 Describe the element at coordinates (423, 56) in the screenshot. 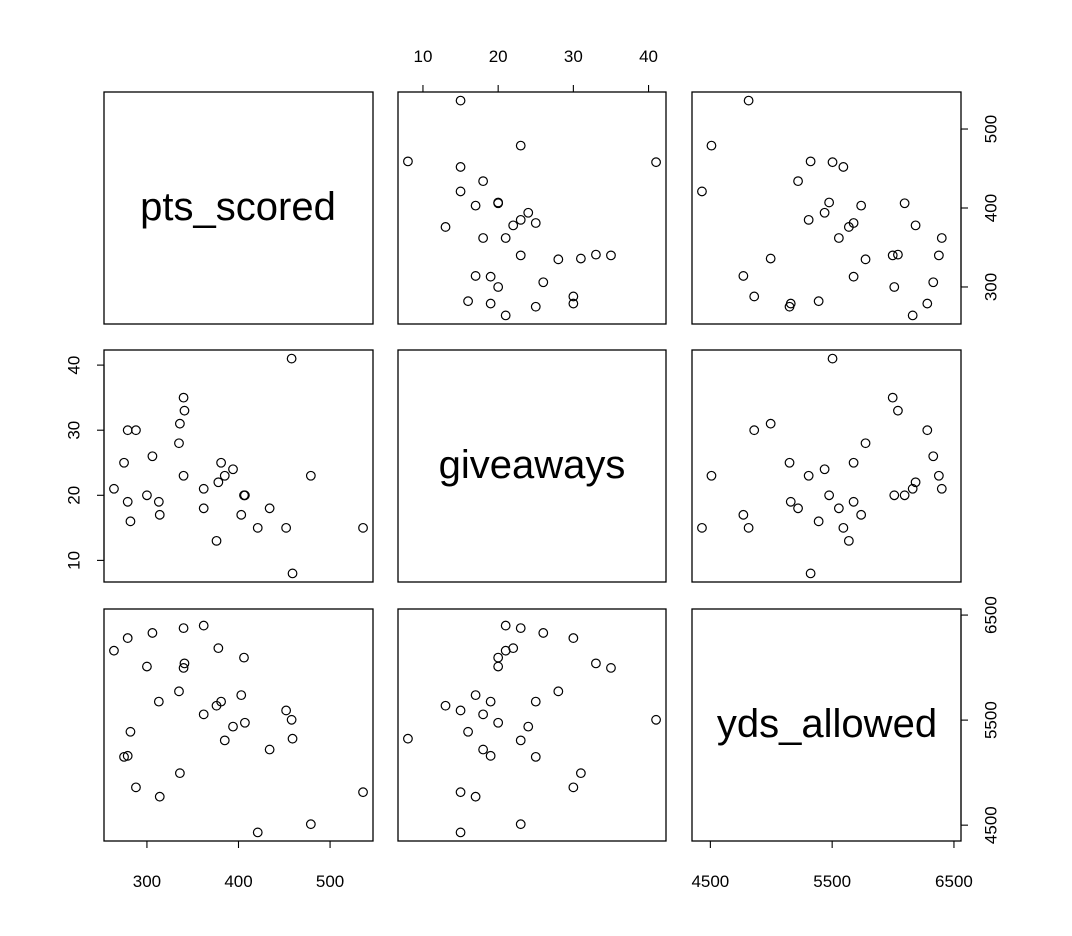

I see `axis-tick-label: 10` at that location.